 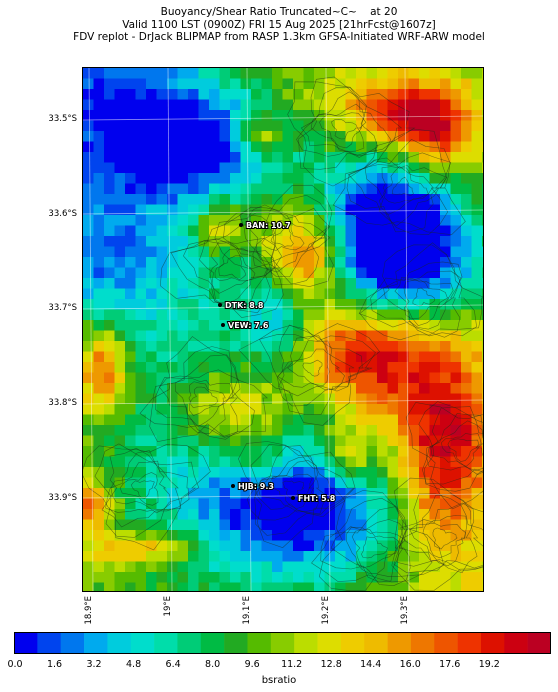 I want to click on colorbar-tick-label: 11.2, so click(x=292, y=664).